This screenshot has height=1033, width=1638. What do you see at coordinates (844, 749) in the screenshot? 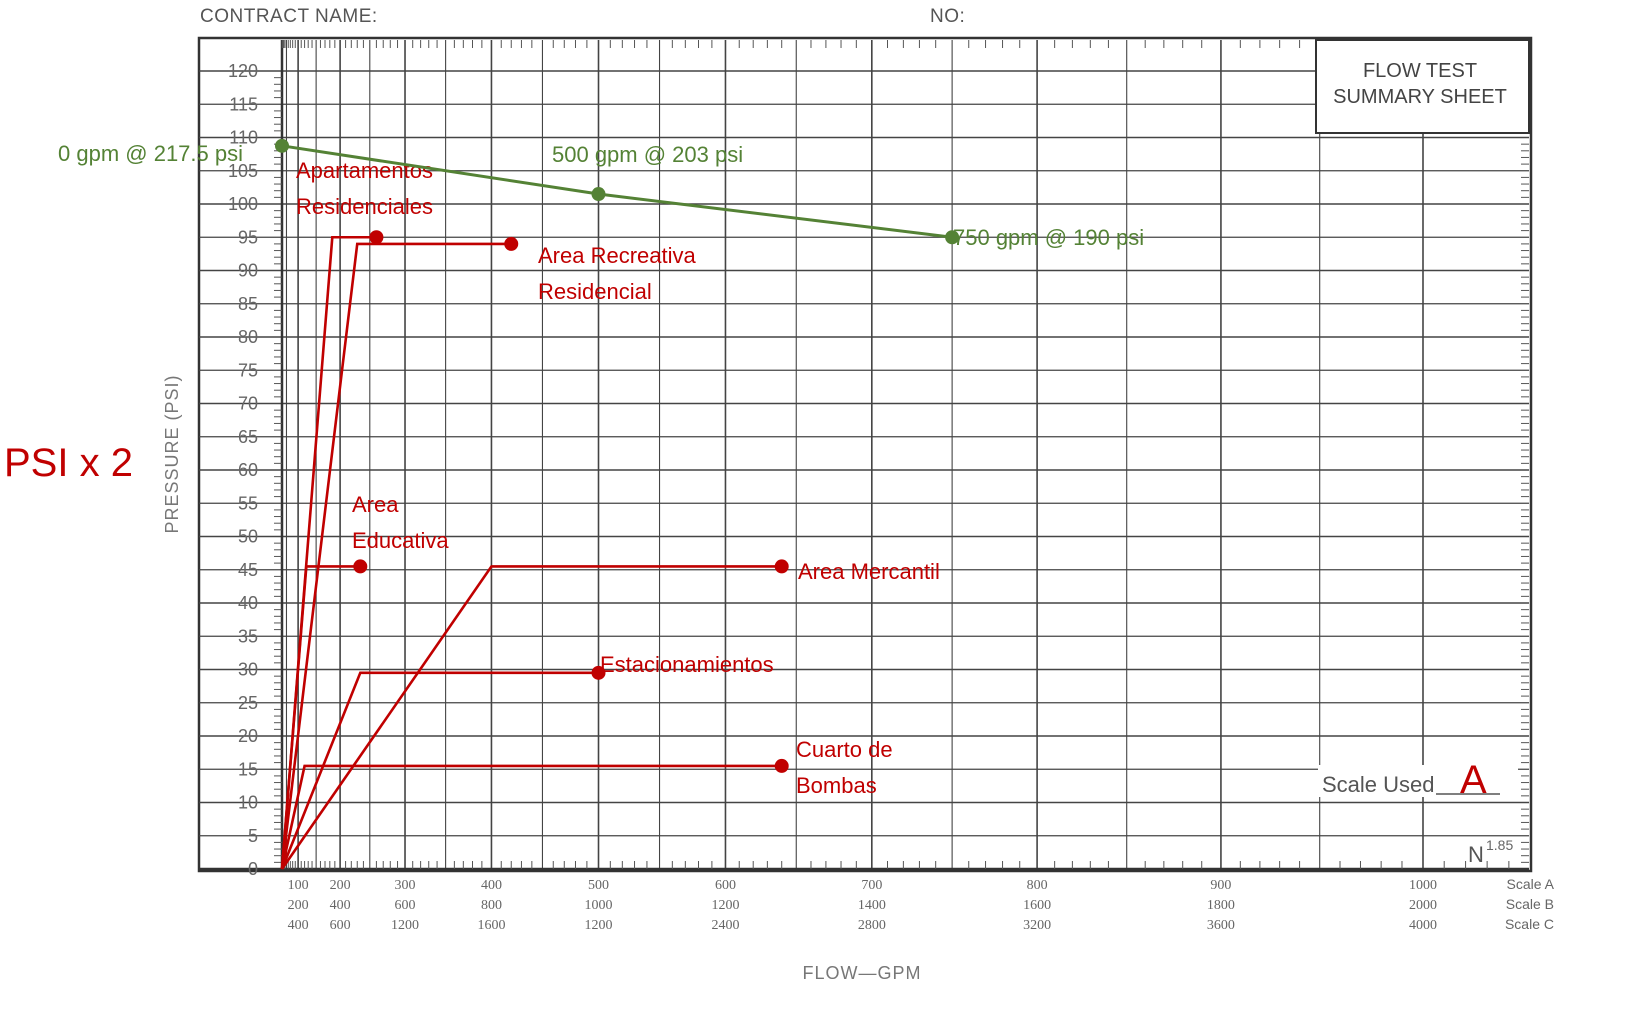
I see `demand-curve-label: Cuarto de` at bounding box center [844, 749].